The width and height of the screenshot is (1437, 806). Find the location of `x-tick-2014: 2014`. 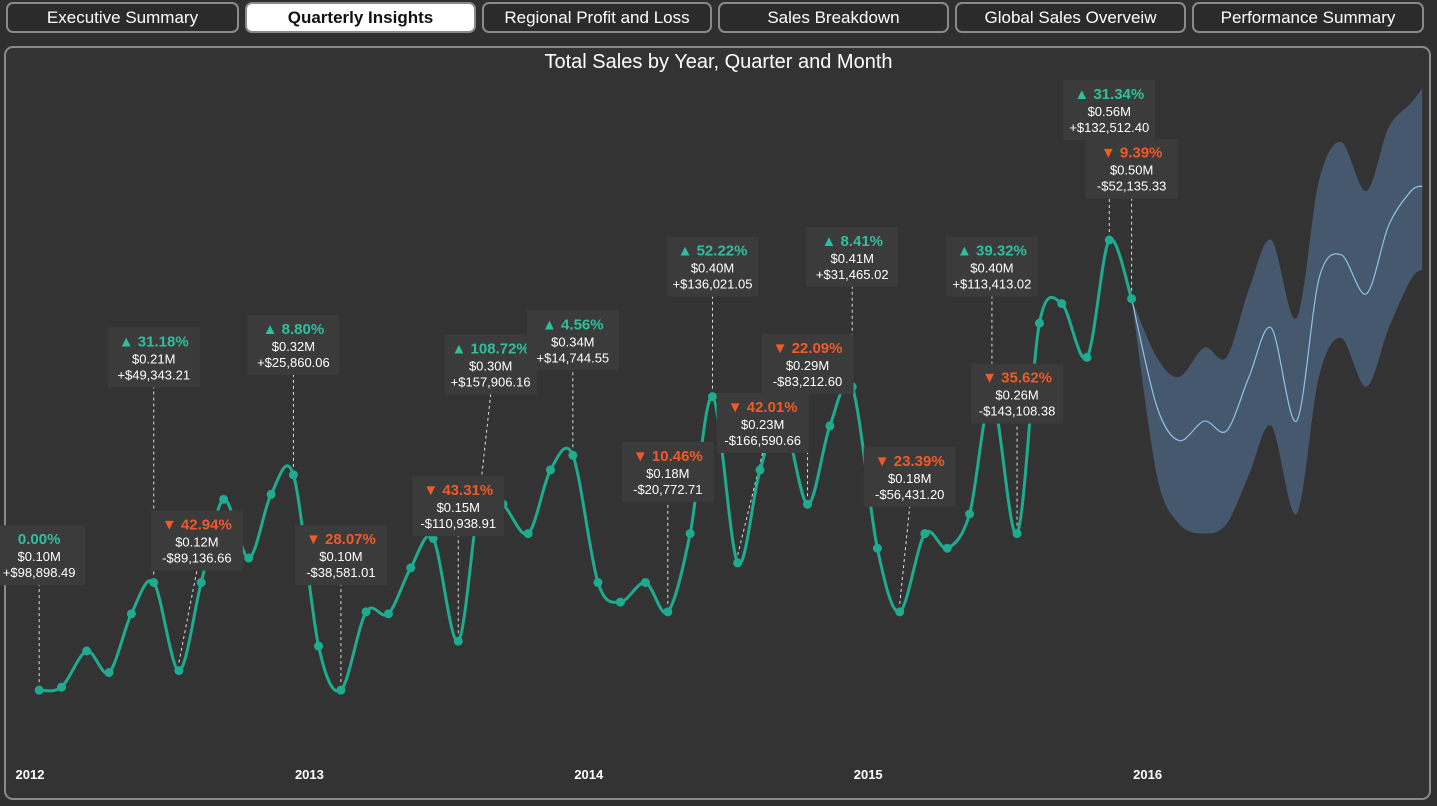

x-tick-2014: 2014 is located at coordinates (589, 774).